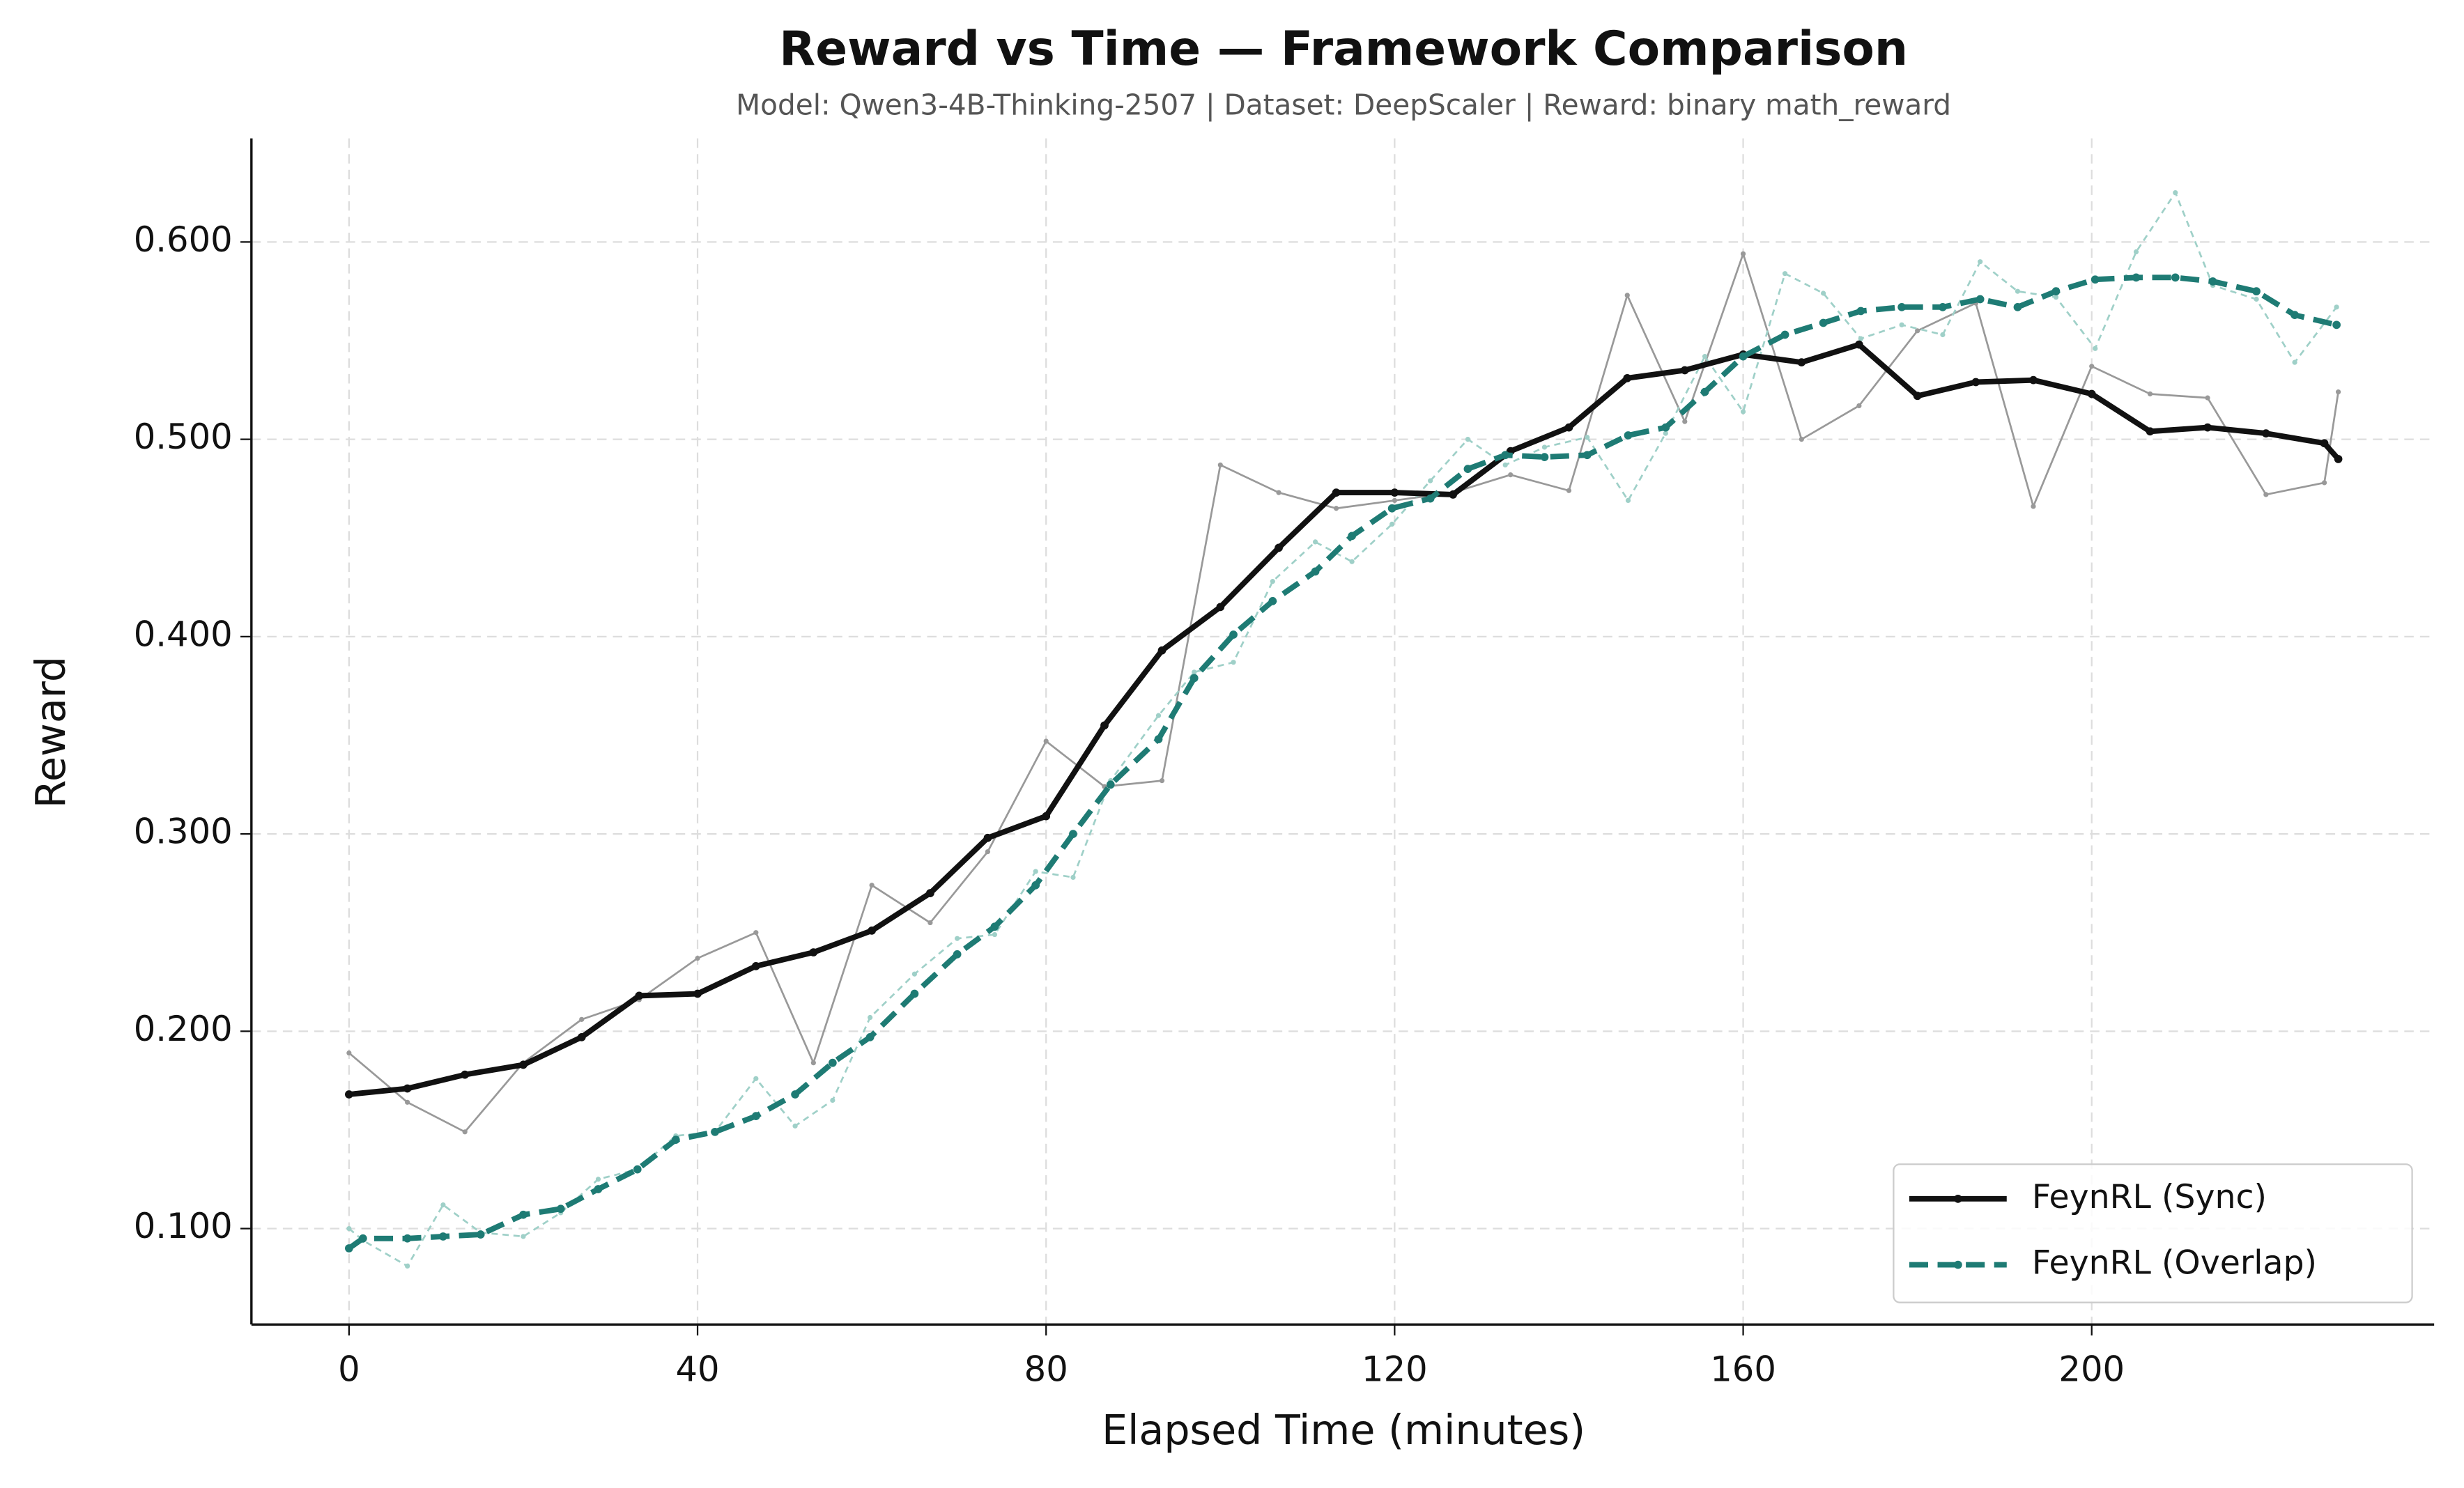 This screenshot has width=2464, height=1488. Describe the element at coordinates (2174, 1263) in the screenshot. I see `legend-label: FeynRL (Overlap)` at that location.